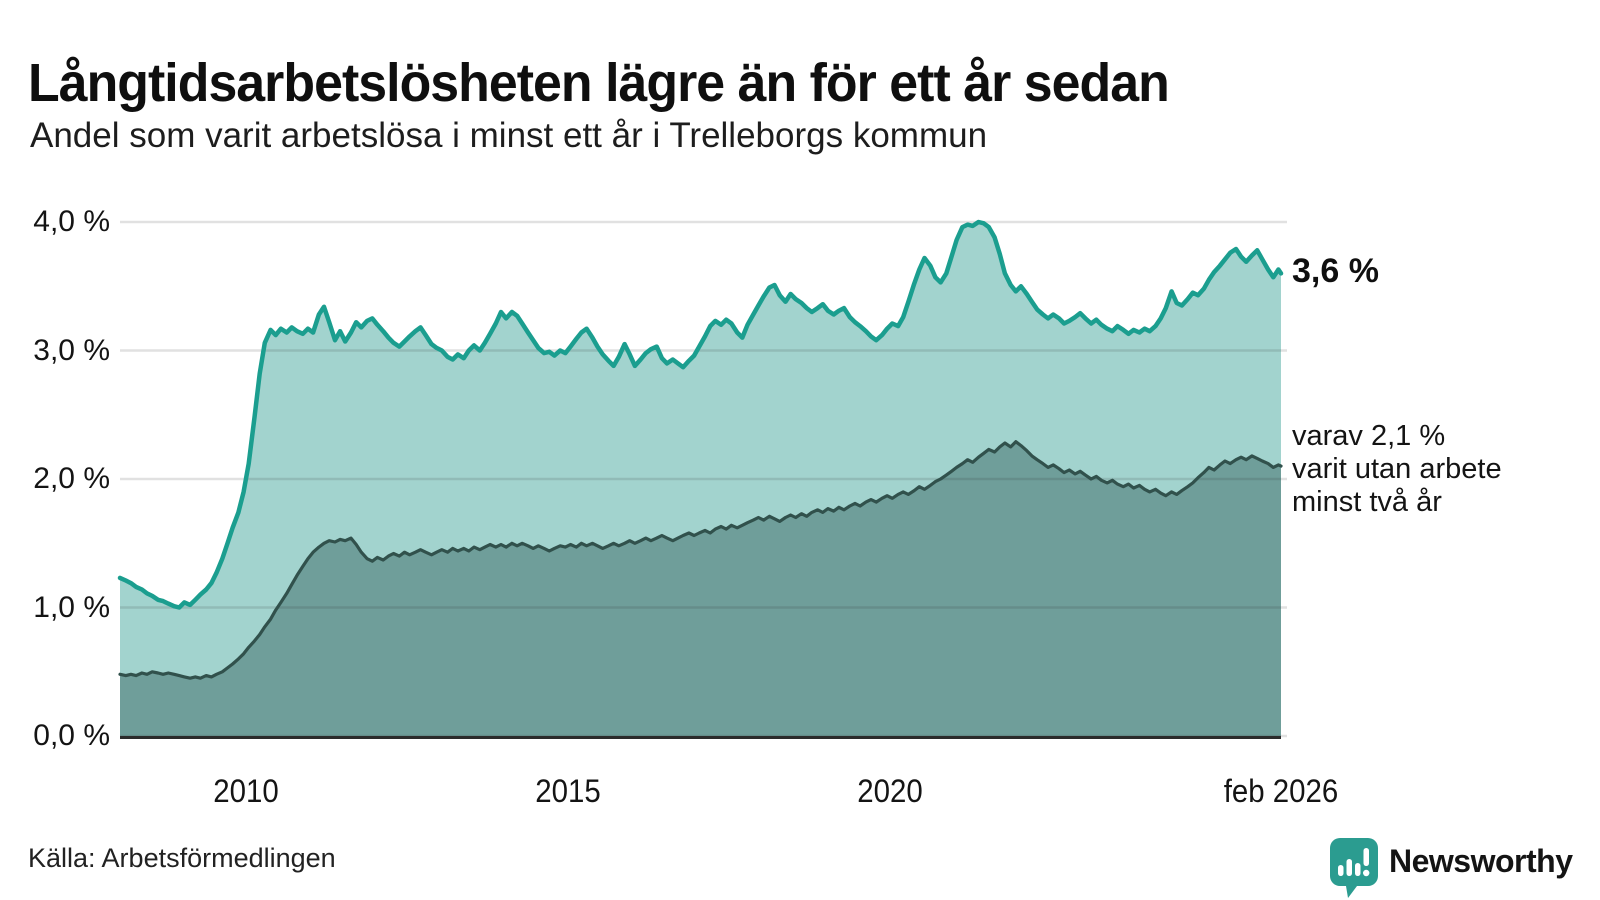  Describe the element at coordinates (246, 791) in the screenshot. I see `x-tick-label: 2010` at that location.